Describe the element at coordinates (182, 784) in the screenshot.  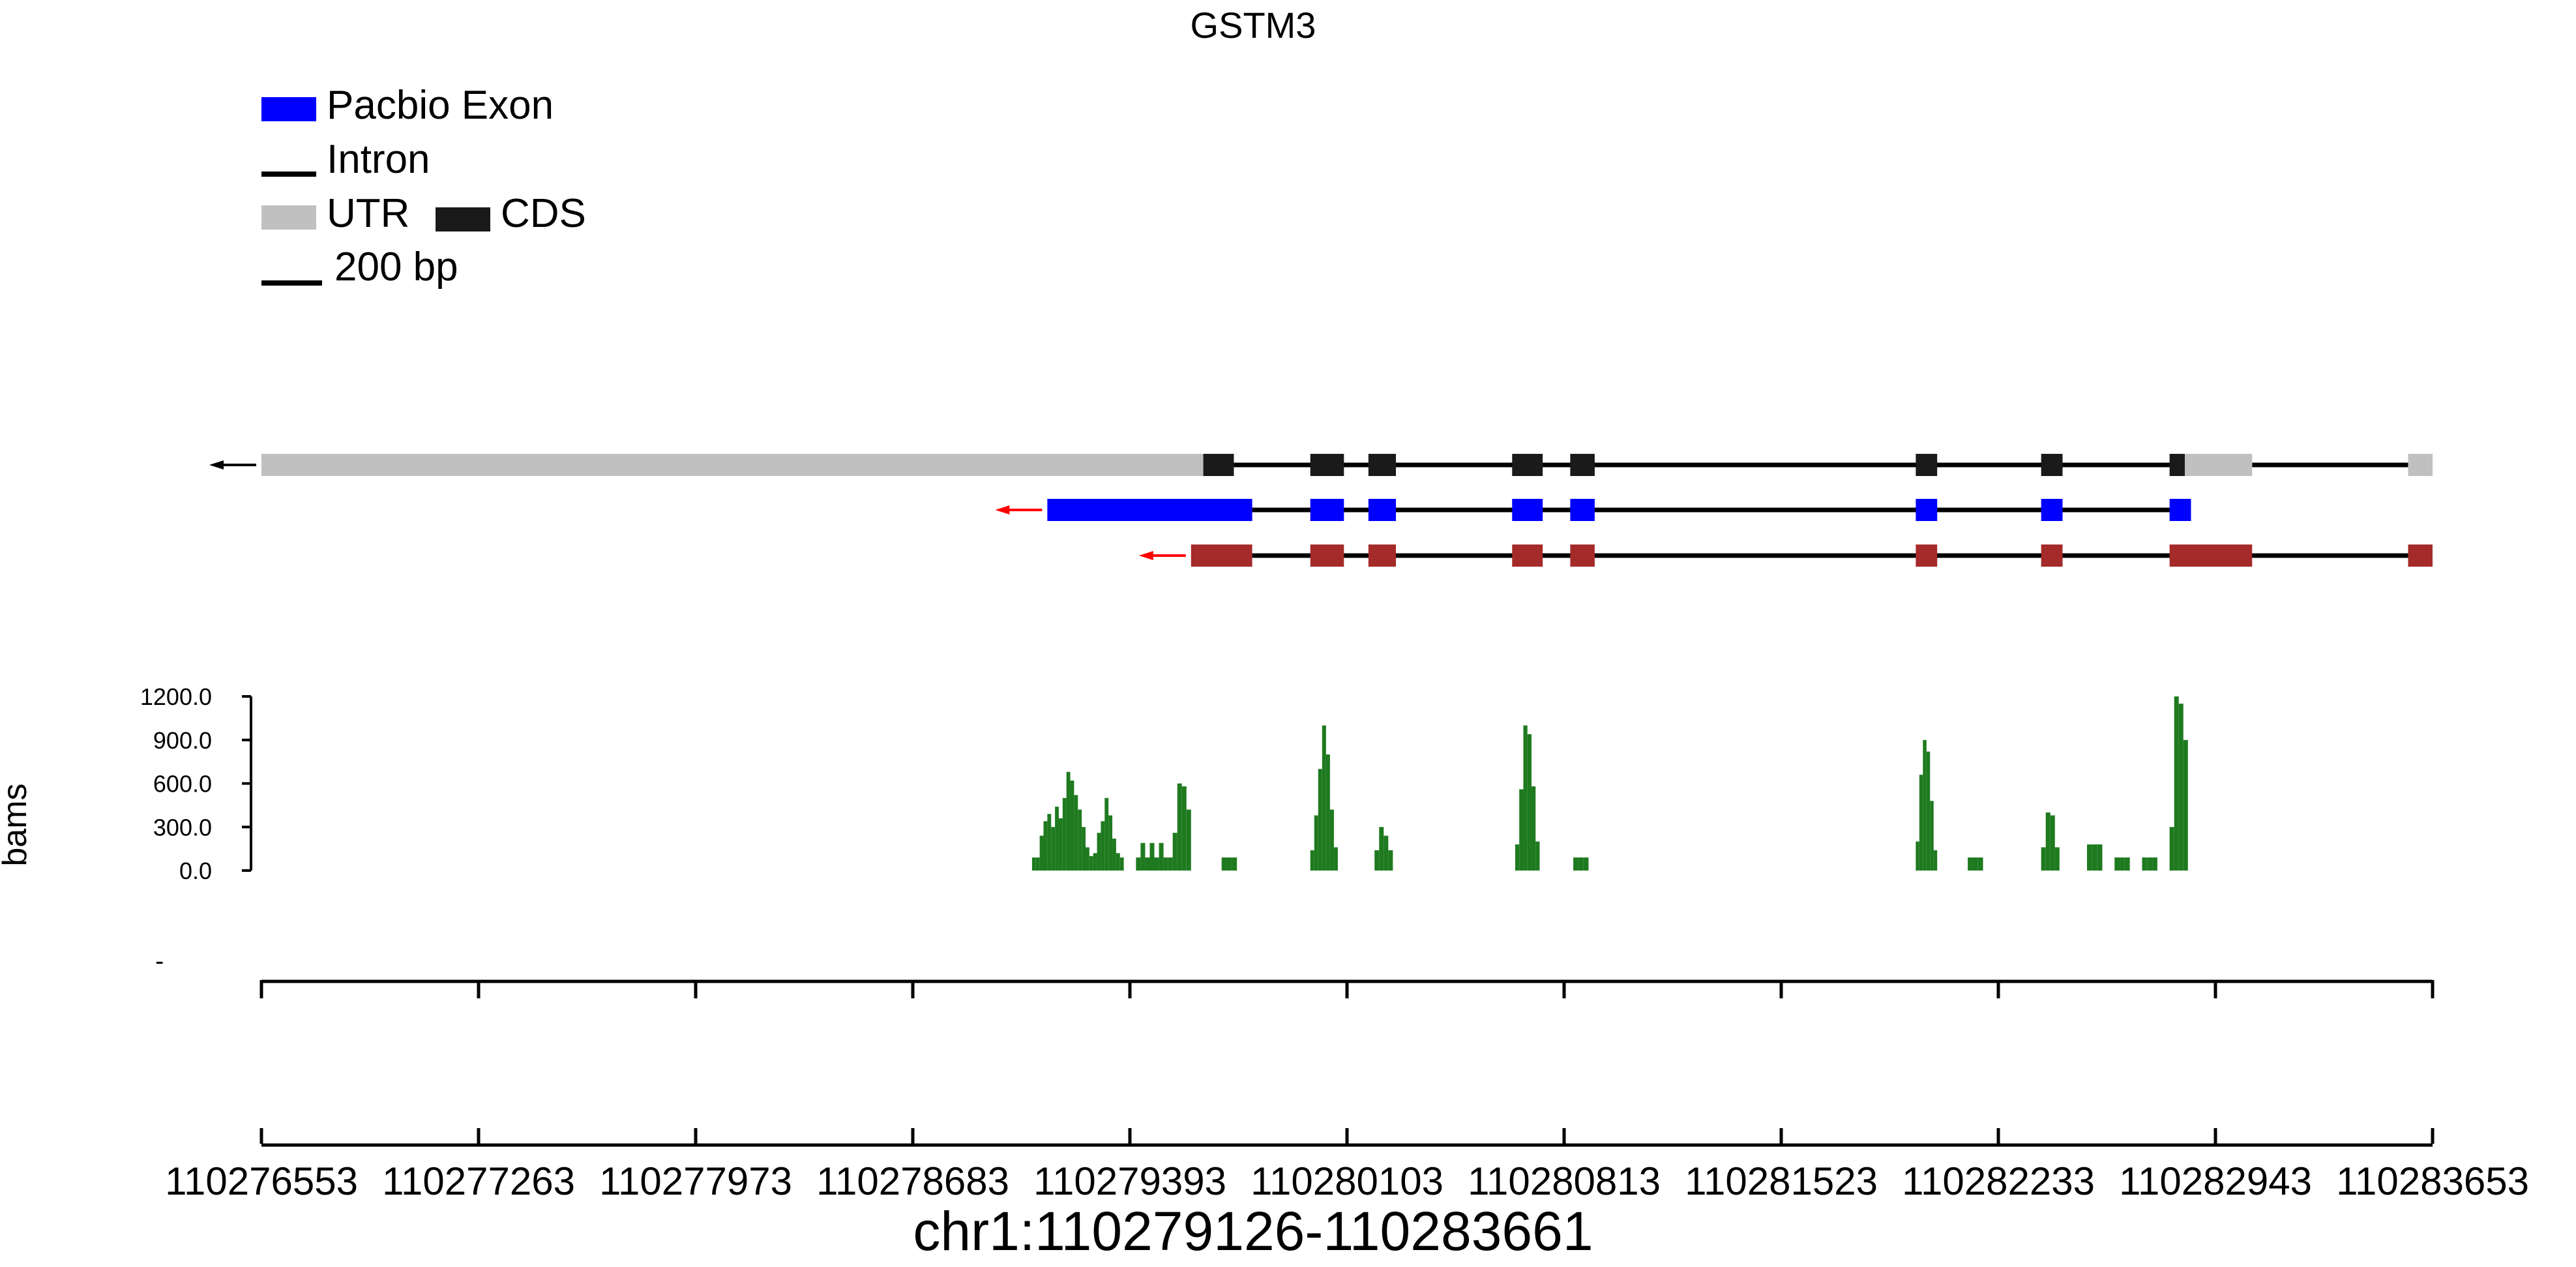
I see `coverage-y-tick-label: 600.0` at that location.